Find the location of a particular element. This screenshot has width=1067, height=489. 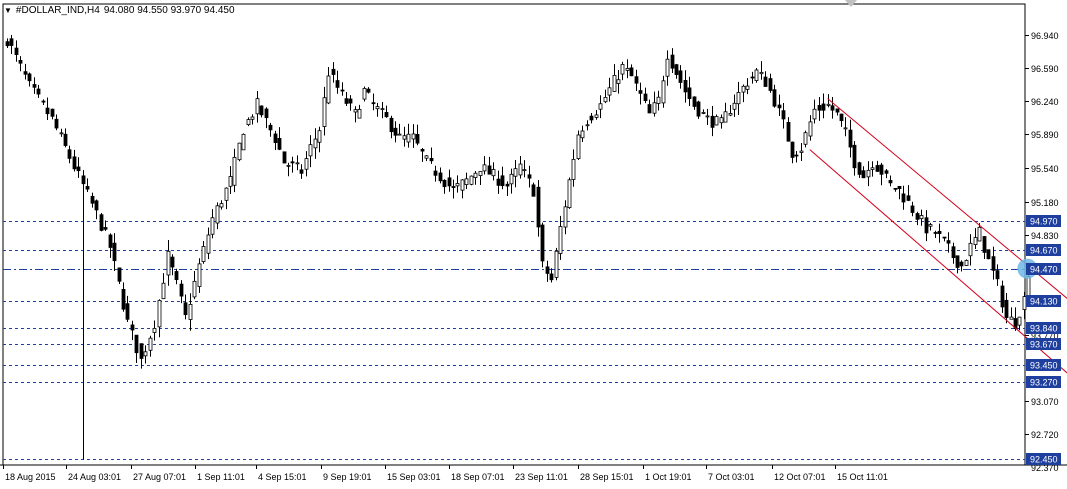

price-tick-label: 96.940 is located at coordinates (1045, 36).